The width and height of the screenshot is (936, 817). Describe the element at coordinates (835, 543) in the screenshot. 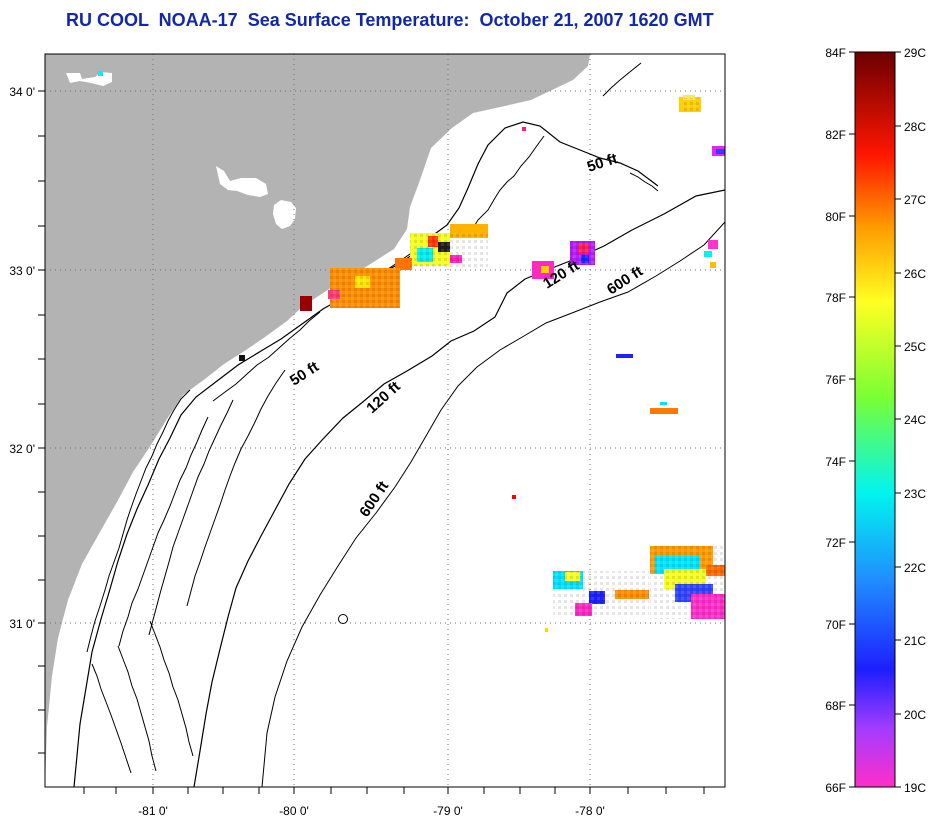

I see `fahrenheit-label: 72F` at that location.